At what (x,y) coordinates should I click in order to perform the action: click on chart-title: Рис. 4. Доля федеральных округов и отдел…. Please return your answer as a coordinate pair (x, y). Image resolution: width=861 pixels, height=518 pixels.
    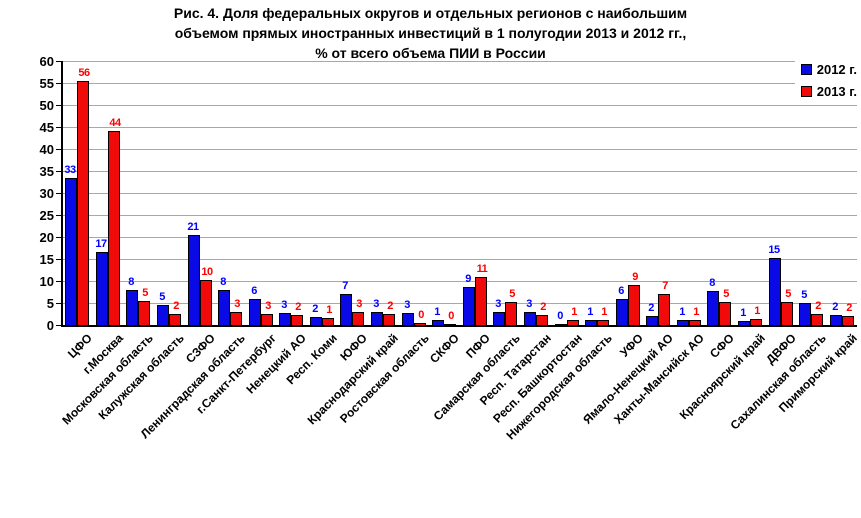
    Looking at the image, I should click on (430, 33).